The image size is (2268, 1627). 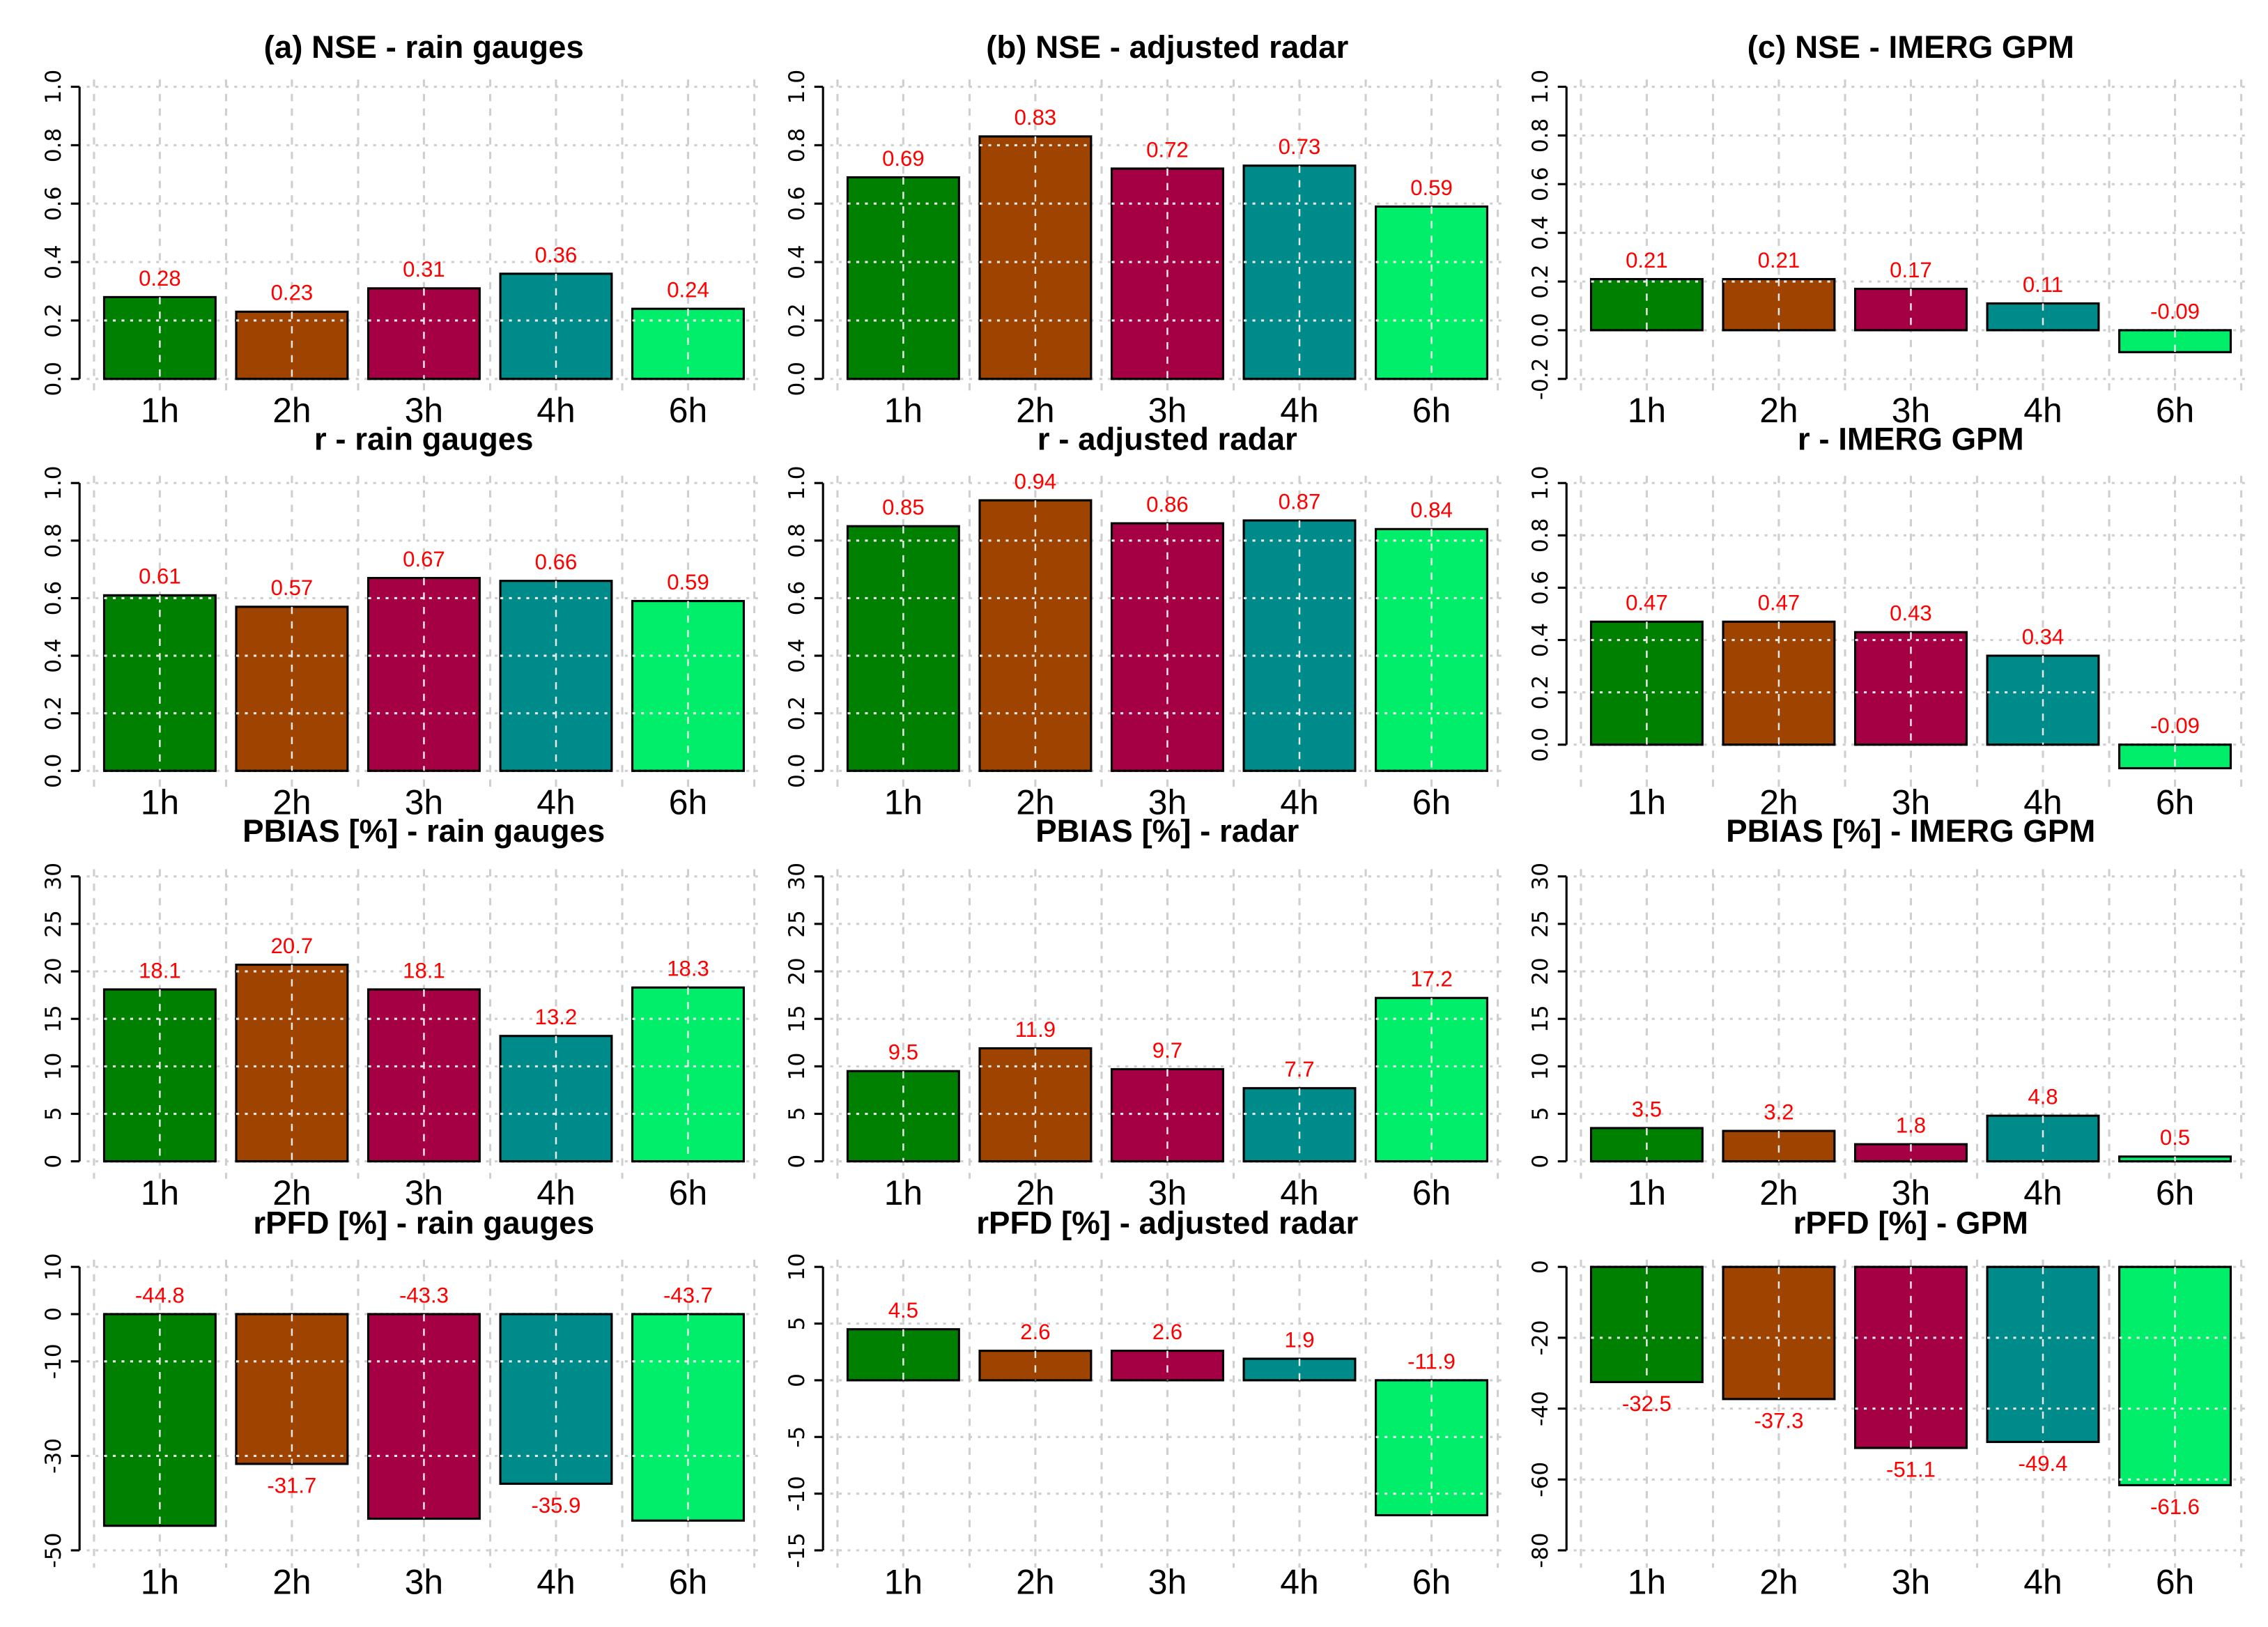 What do you see at coordinates (292, 1389) in the screenshot?
I see `bar-2h` at bounding box center [292, 1389].